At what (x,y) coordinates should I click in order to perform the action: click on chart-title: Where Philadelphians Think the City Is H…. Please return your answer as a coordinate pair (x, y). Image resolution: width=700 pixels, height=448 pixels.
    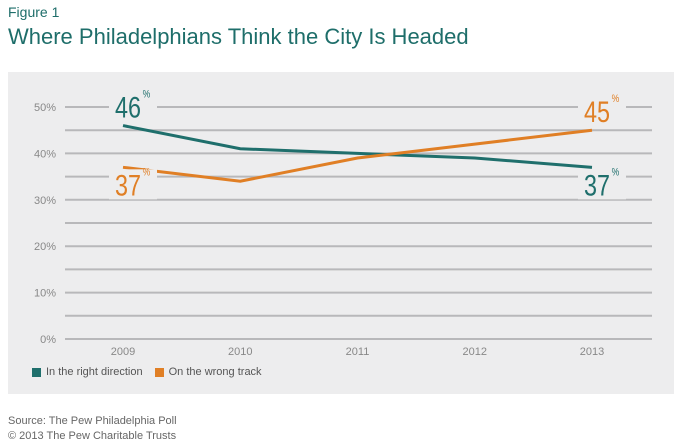
    Looking at the image, I should click on (238, 36).